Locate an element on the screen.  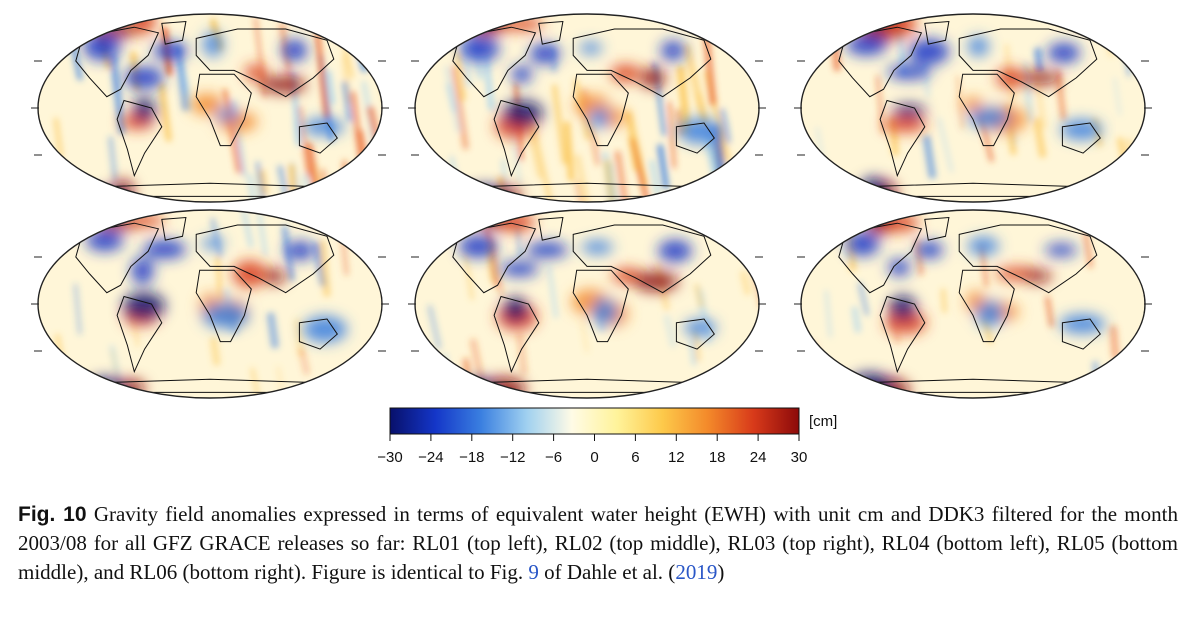
map-panel-rl04 is located at coordinates (210, 304).